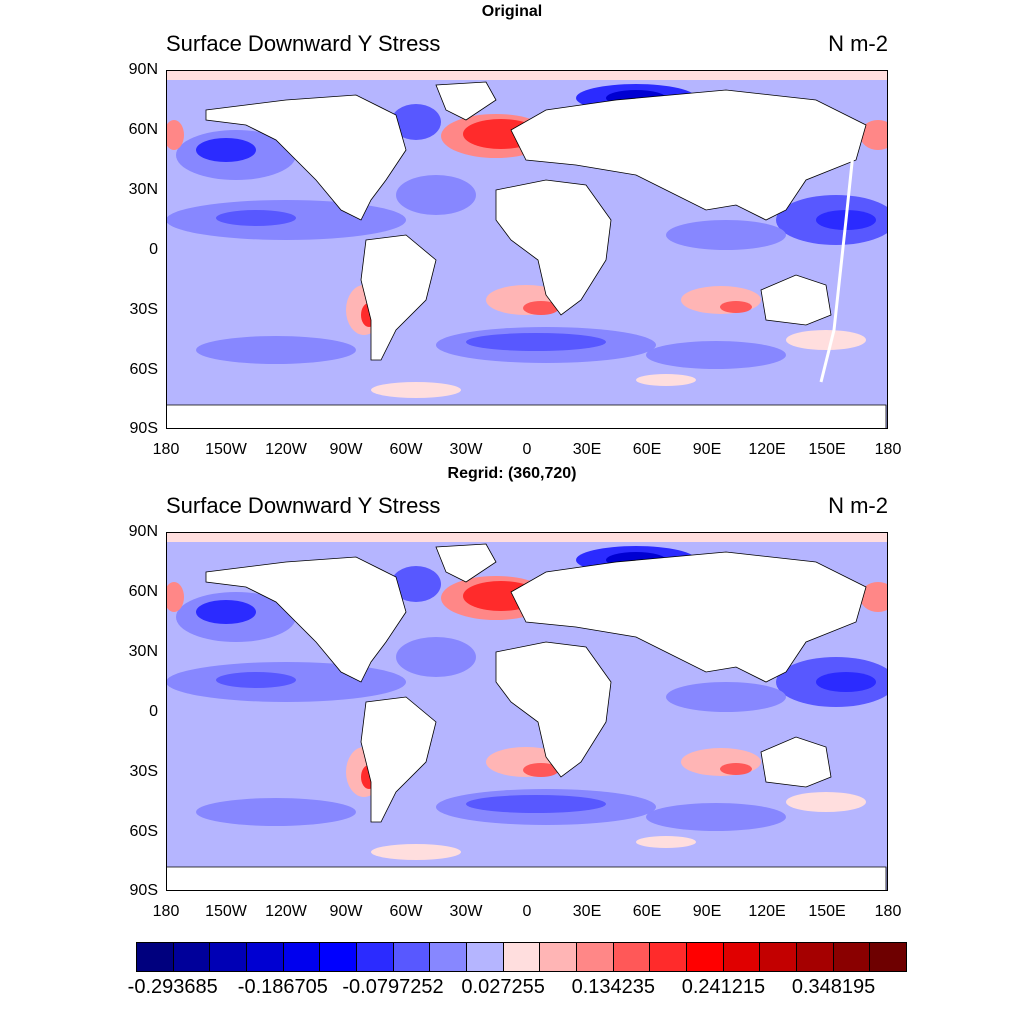 This screenshot has width=1024, height=1024. Describe the element at coordinates (282, 987) in the screenshot. I see `colorbar-label: -0.186705` at that location.